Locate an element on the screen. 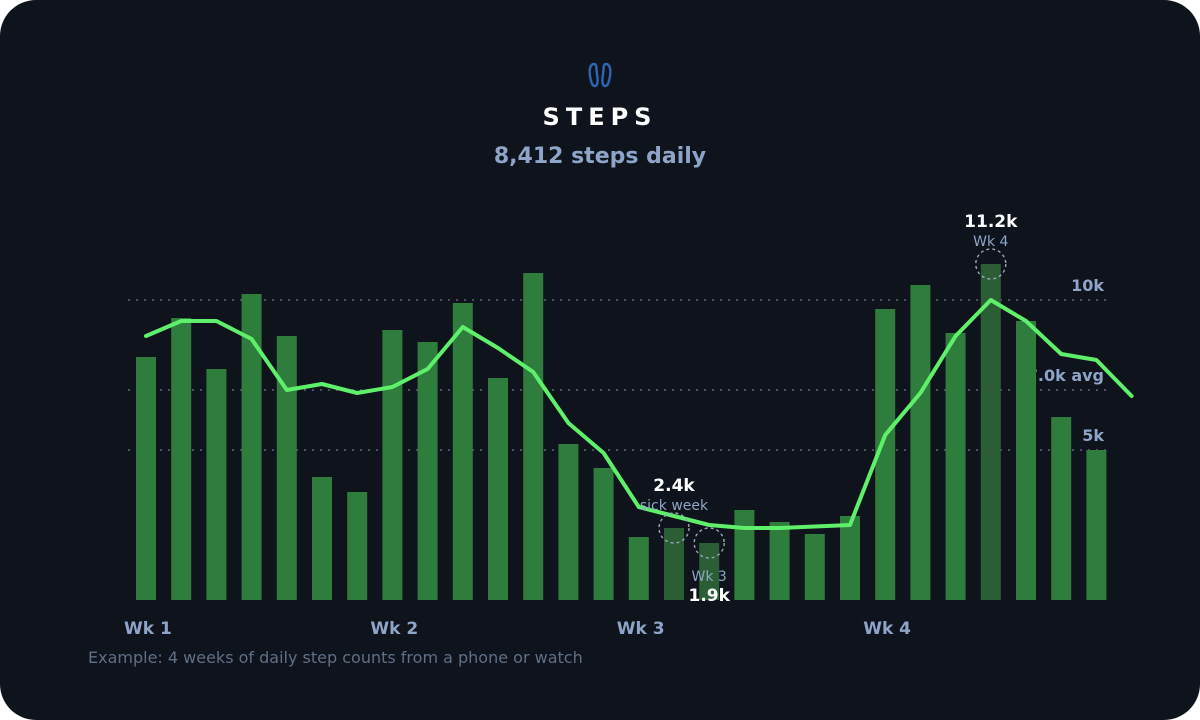 The width and height of the screenshot is (1200, 720). x-tick-label: Wk 1 is located at coordinates (148, 629).